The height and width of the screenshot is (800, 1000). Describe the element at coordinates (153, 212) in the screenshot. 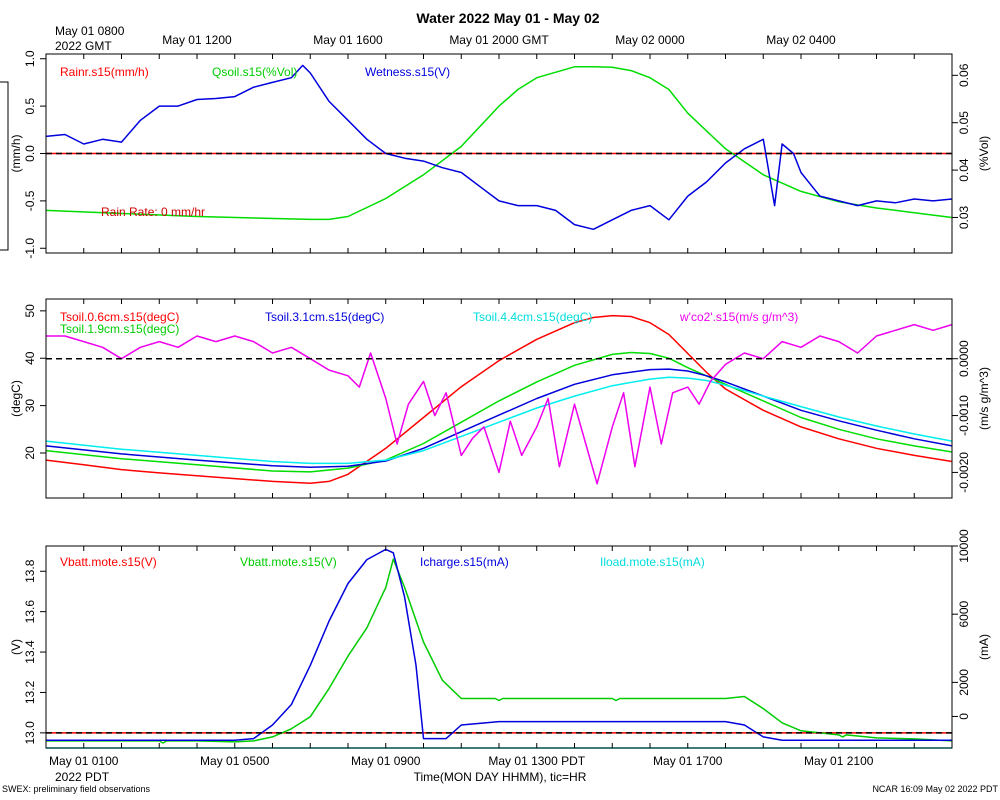

I see `rain-rate-annotation: Rain Rate: 0 mm/hr` at that location.